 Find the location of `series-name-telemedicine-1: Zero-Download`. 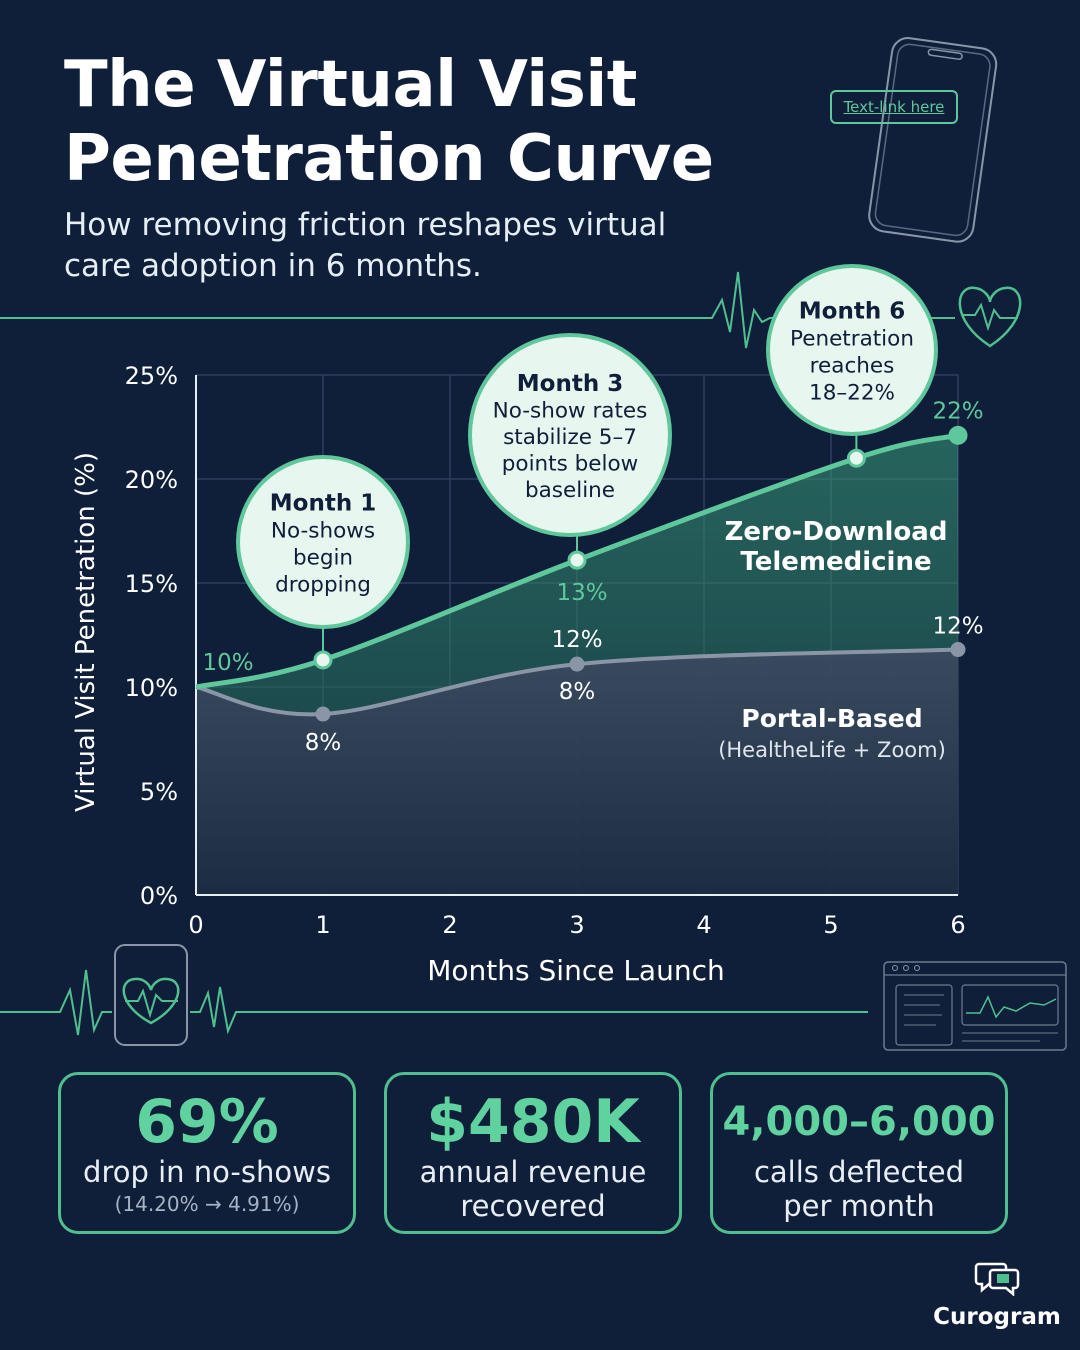

series-name-telemedicine-1: Zero-Download is located at coordinates (836, 532).